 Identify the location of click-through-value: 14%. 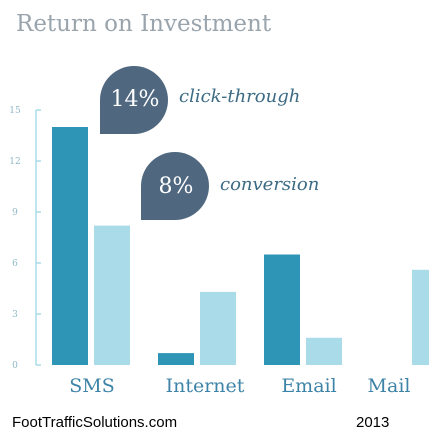
(135, 99).